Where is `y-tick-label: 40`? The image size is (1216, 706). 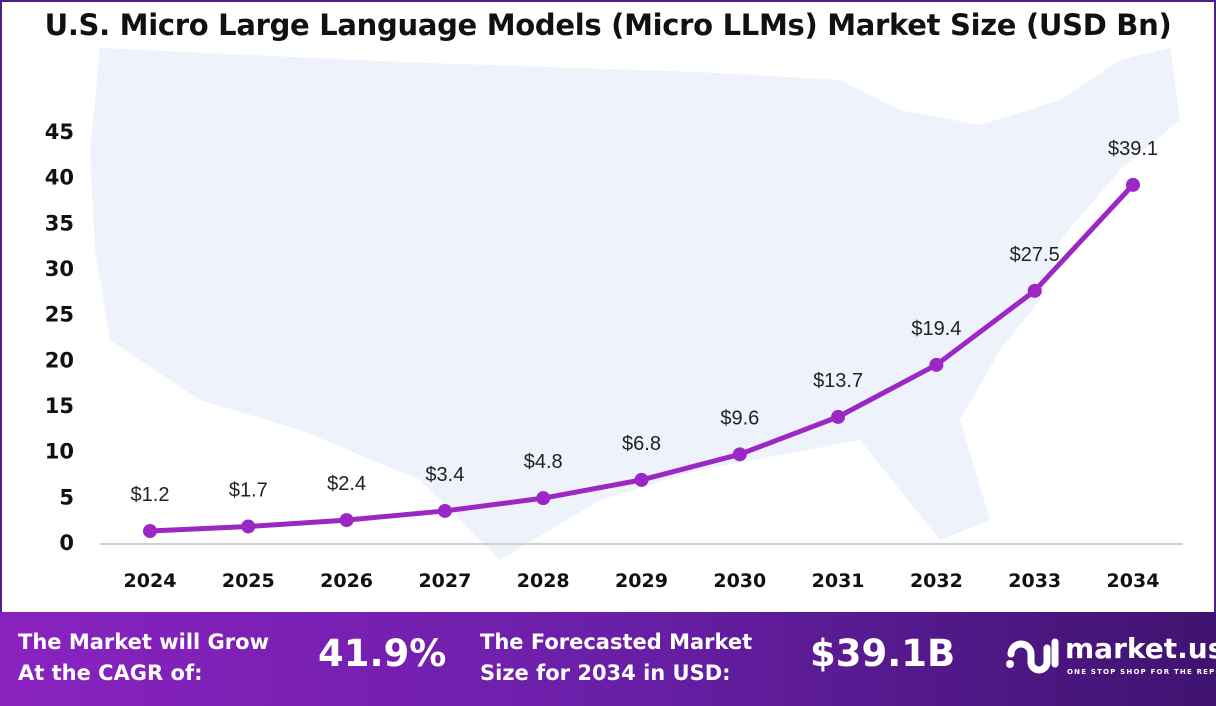
y-tick-label: 40 is located at coordinates (59, 178).